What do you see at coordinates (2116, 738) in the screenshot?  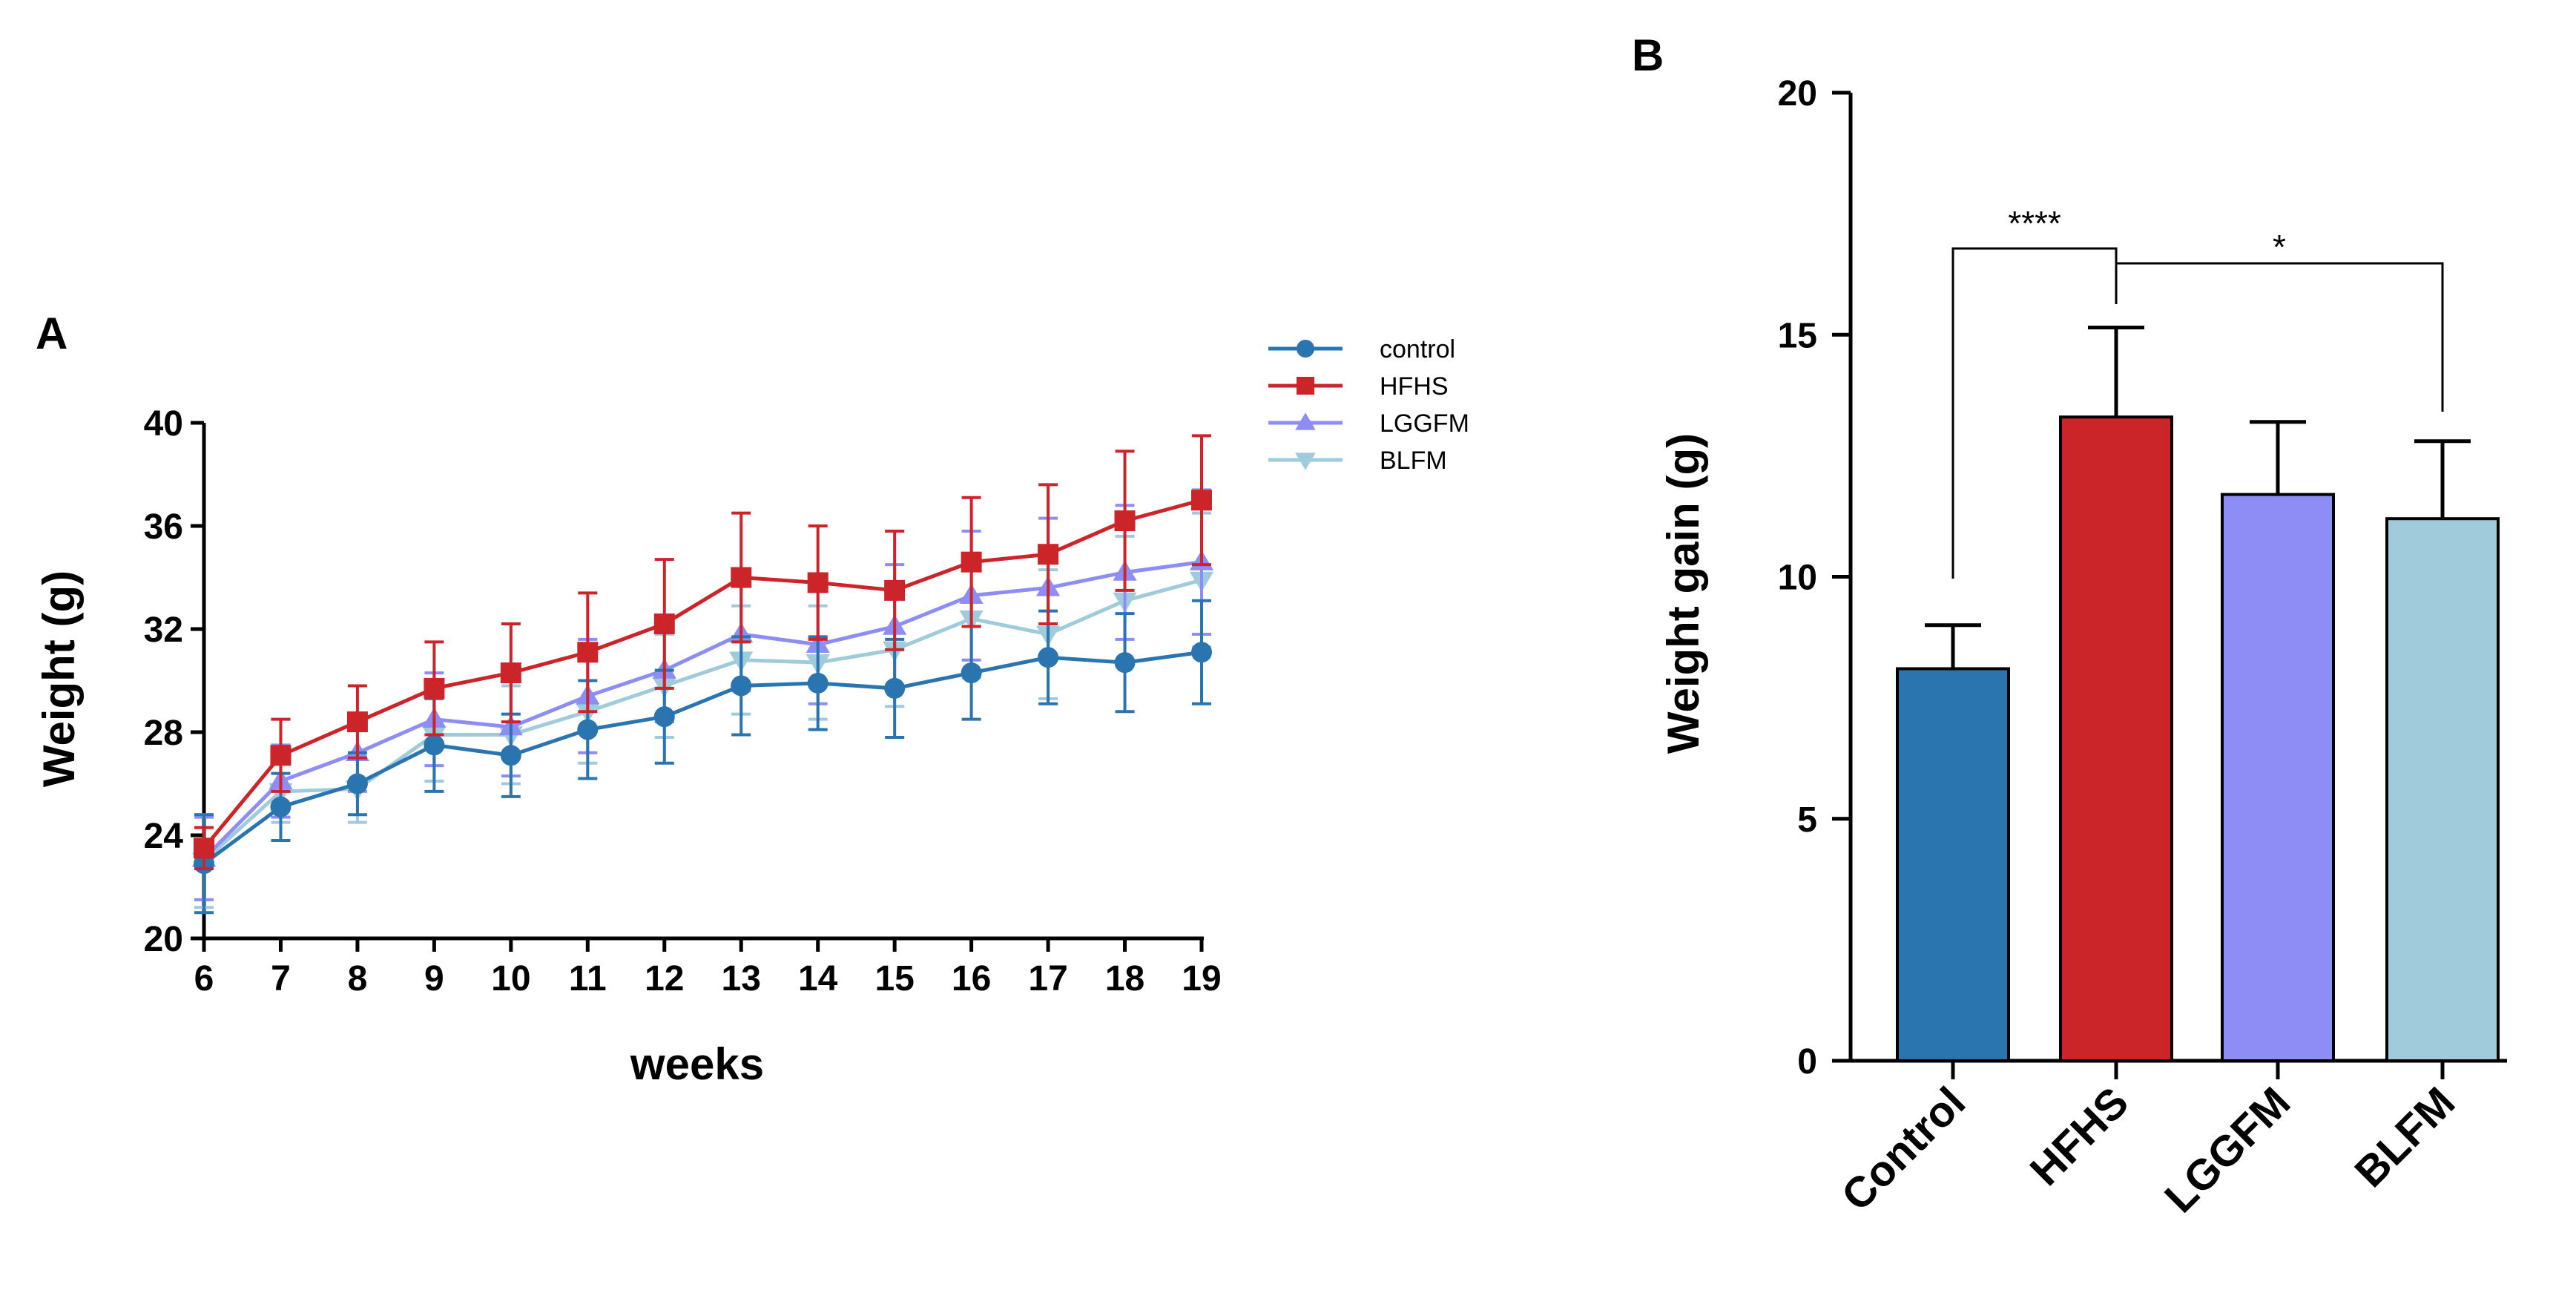 I see `bar-hfhs` at bounding box center [2116, 738].